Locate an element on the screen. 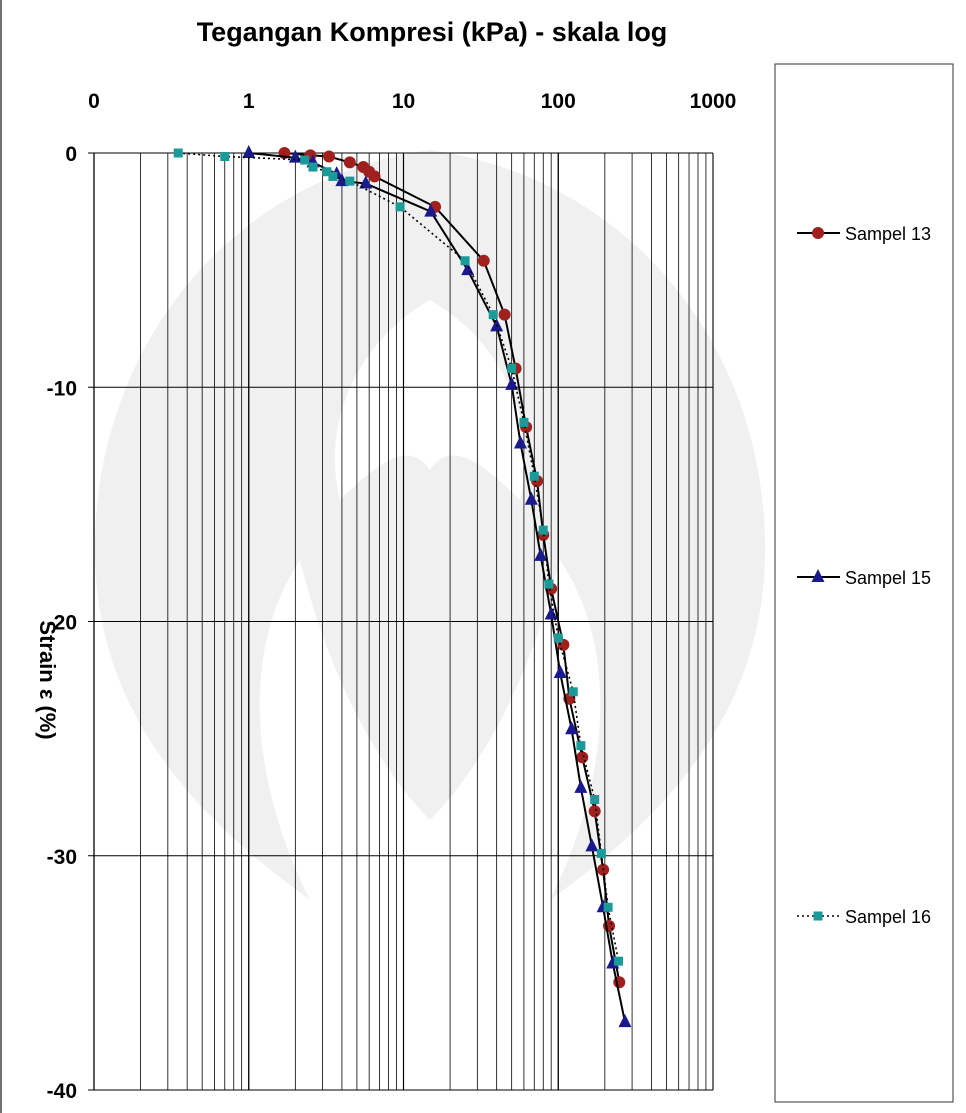  x-tick-label: 1 is located at coordinates (249, 101).